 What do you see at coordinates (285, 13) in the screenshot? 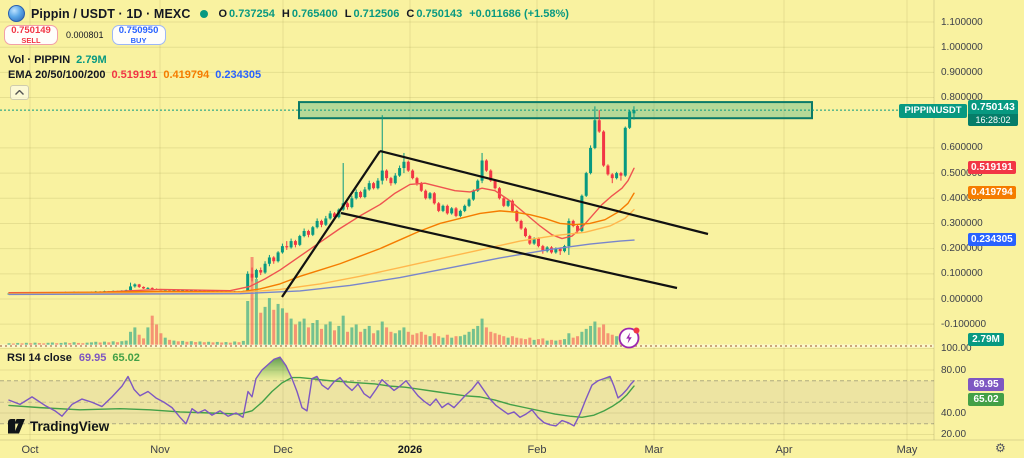
I see `ohlc-key: H` at bounding box center [285, 13].